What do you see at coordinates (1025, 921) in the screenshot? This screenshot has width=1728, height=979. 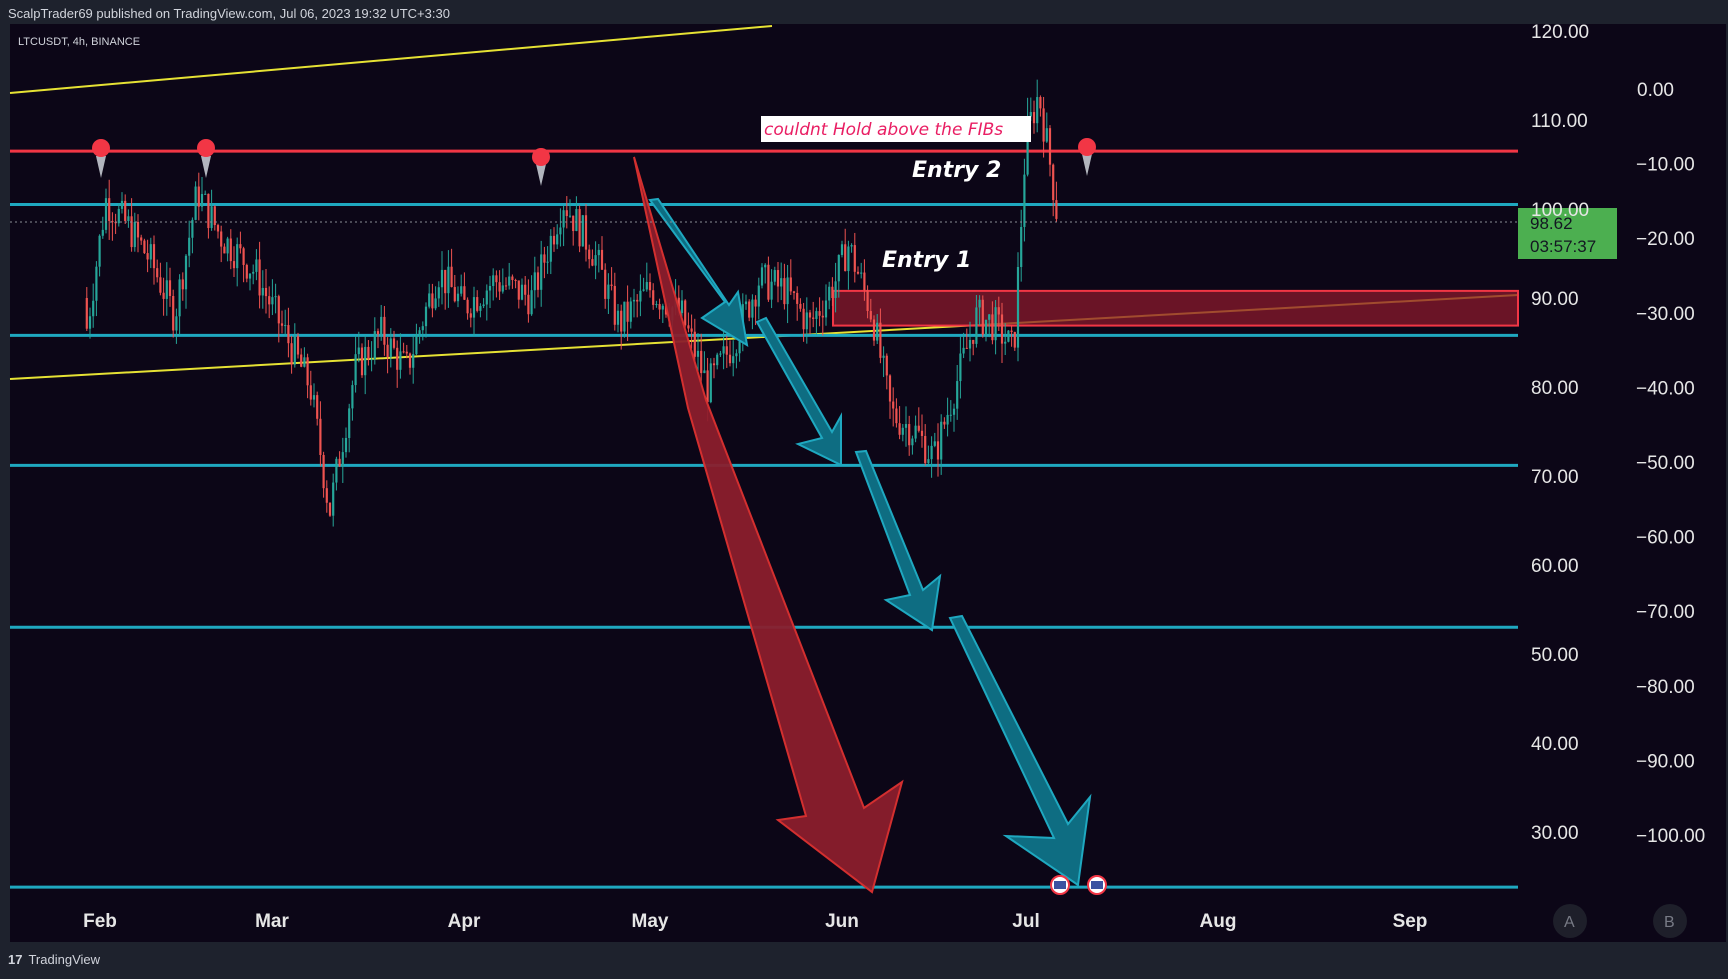 I see `month-label: Jul` at bounding box center [1025, 921].